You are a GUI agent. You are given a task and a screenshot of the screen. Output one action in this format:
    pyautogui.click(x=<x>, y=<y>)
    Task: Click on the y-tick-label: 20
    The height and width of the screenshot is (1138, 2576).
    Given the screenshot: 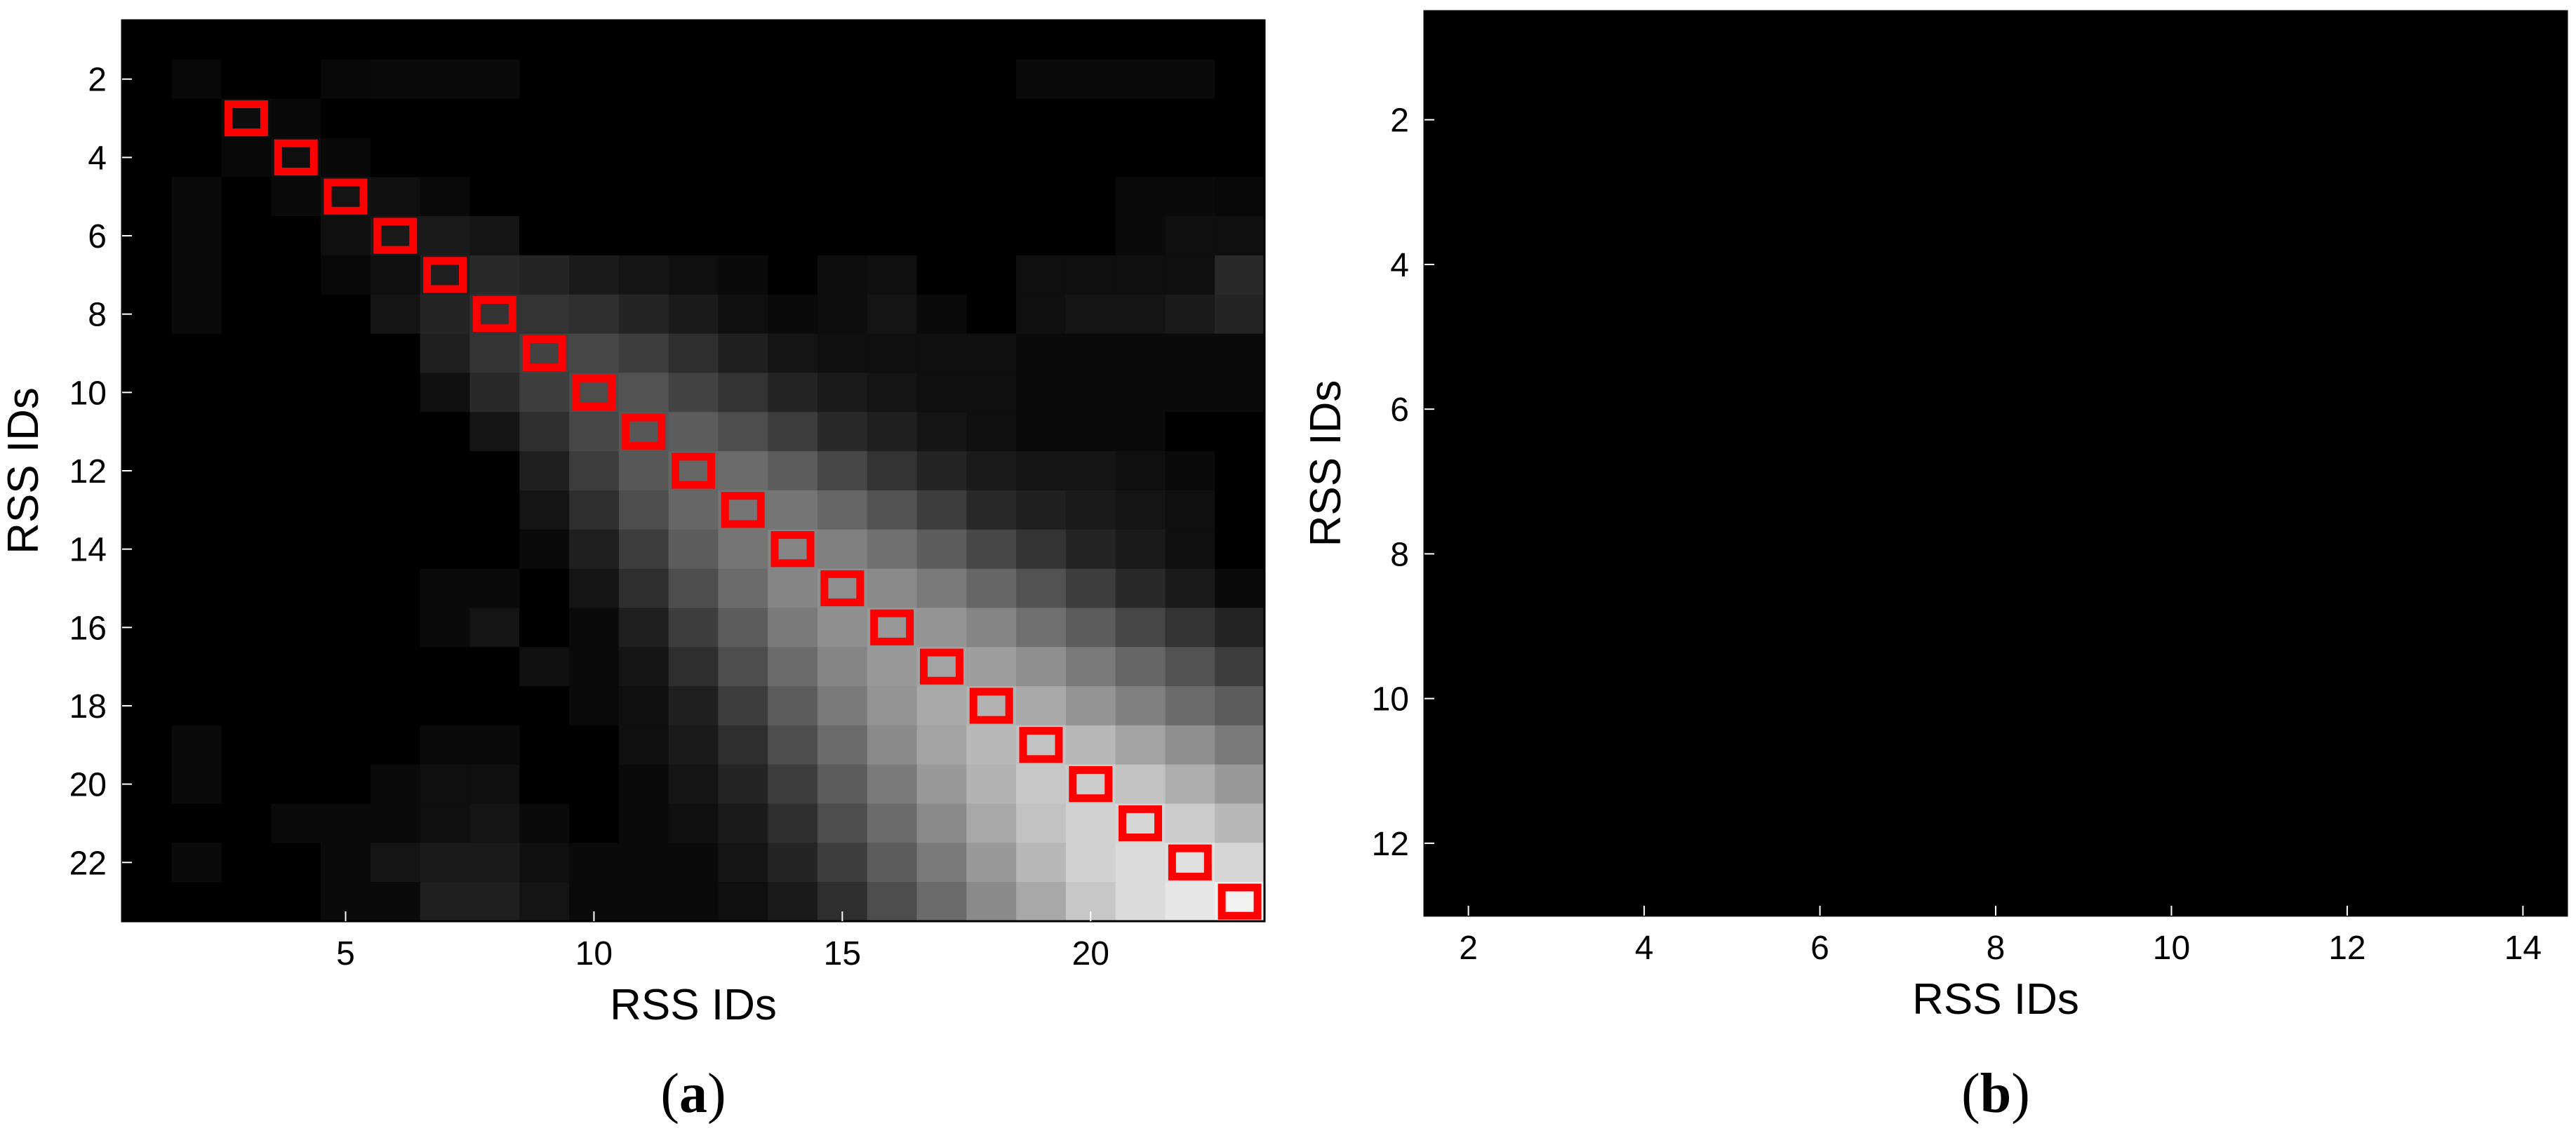 What is the action you would take?
    pyautogui.click(x=88, y=786)
    